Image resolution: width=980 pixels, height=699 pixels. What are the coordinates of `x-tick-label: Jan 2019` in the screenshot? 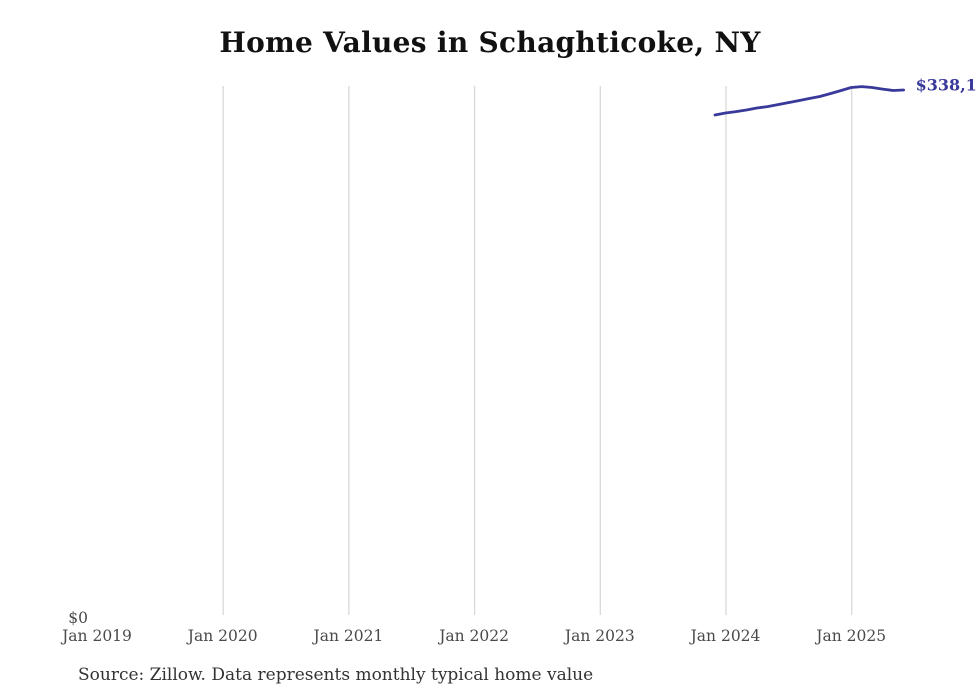 It's located at (97, 636).